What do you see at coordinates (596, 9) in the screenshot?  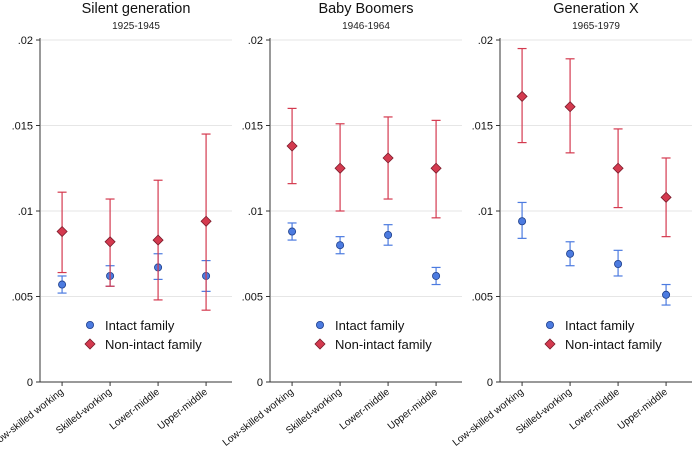 I see `panel-title: Generation X` at bounding box center [596, 9].